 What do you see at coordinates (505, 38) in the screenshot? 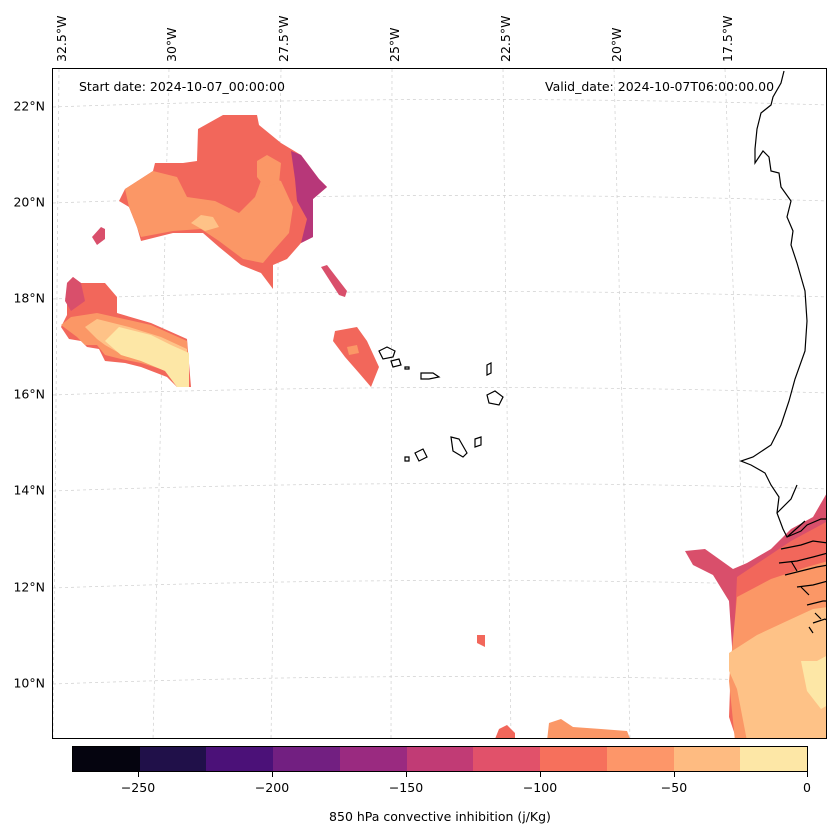
I see `lon-label-22-5w: 22.5°W` at bounding box center [505, 38].